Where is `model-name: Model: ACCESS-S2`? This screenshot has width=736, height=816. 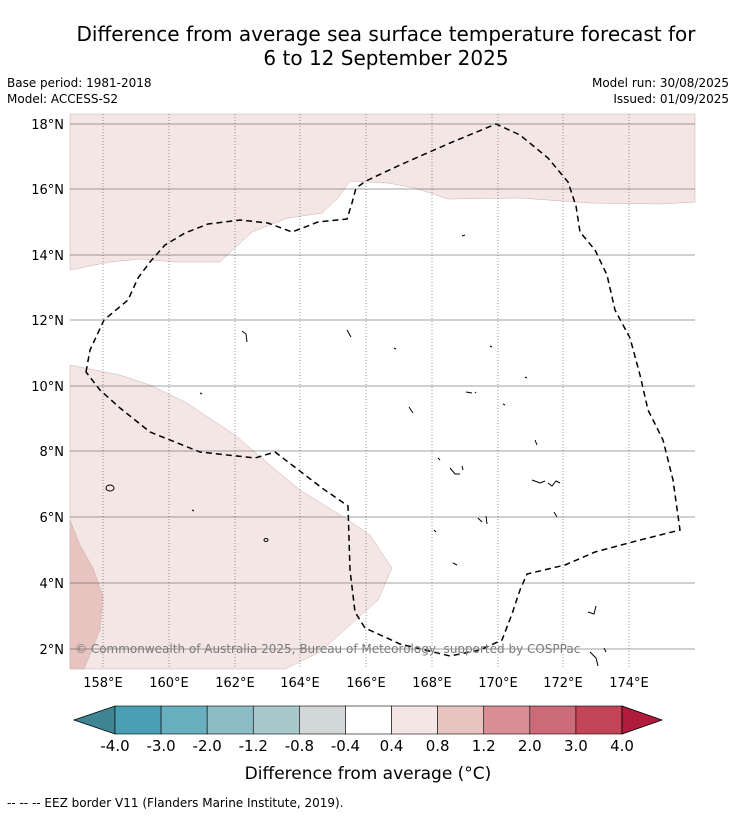
model-name: Model: ACCESS-S2 is located at coordinates (63, 99).